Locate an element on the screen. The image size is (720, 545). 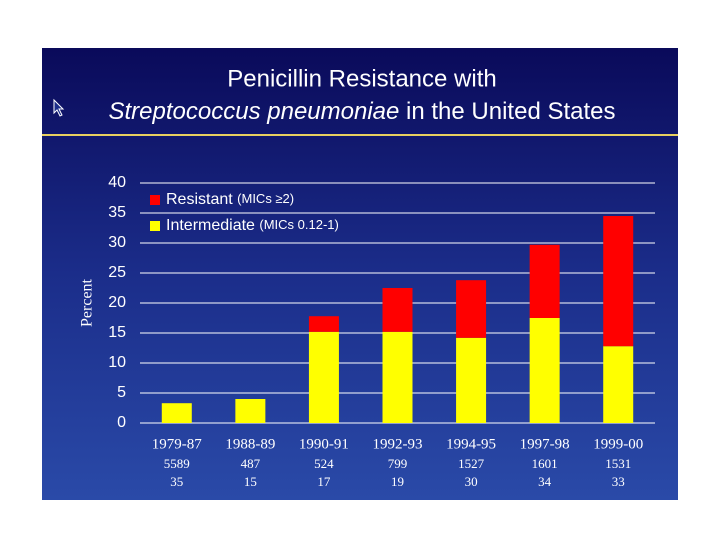
x-tick-label: 1992-93 is located at coordinates (398, 444).